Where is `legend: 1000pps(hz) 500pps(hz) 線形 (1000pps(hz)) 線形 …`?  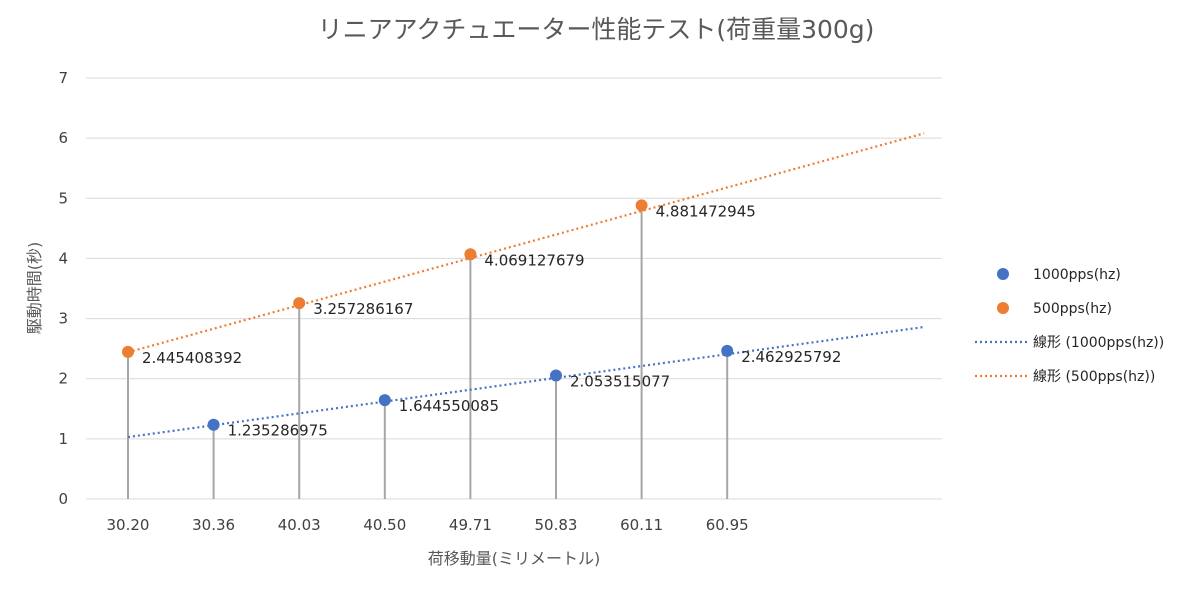 legend: 1000pps(hz) 500pps(hz) 線形 (1000pps(hz)) 線形 … is located at coordinates (1069, 326).